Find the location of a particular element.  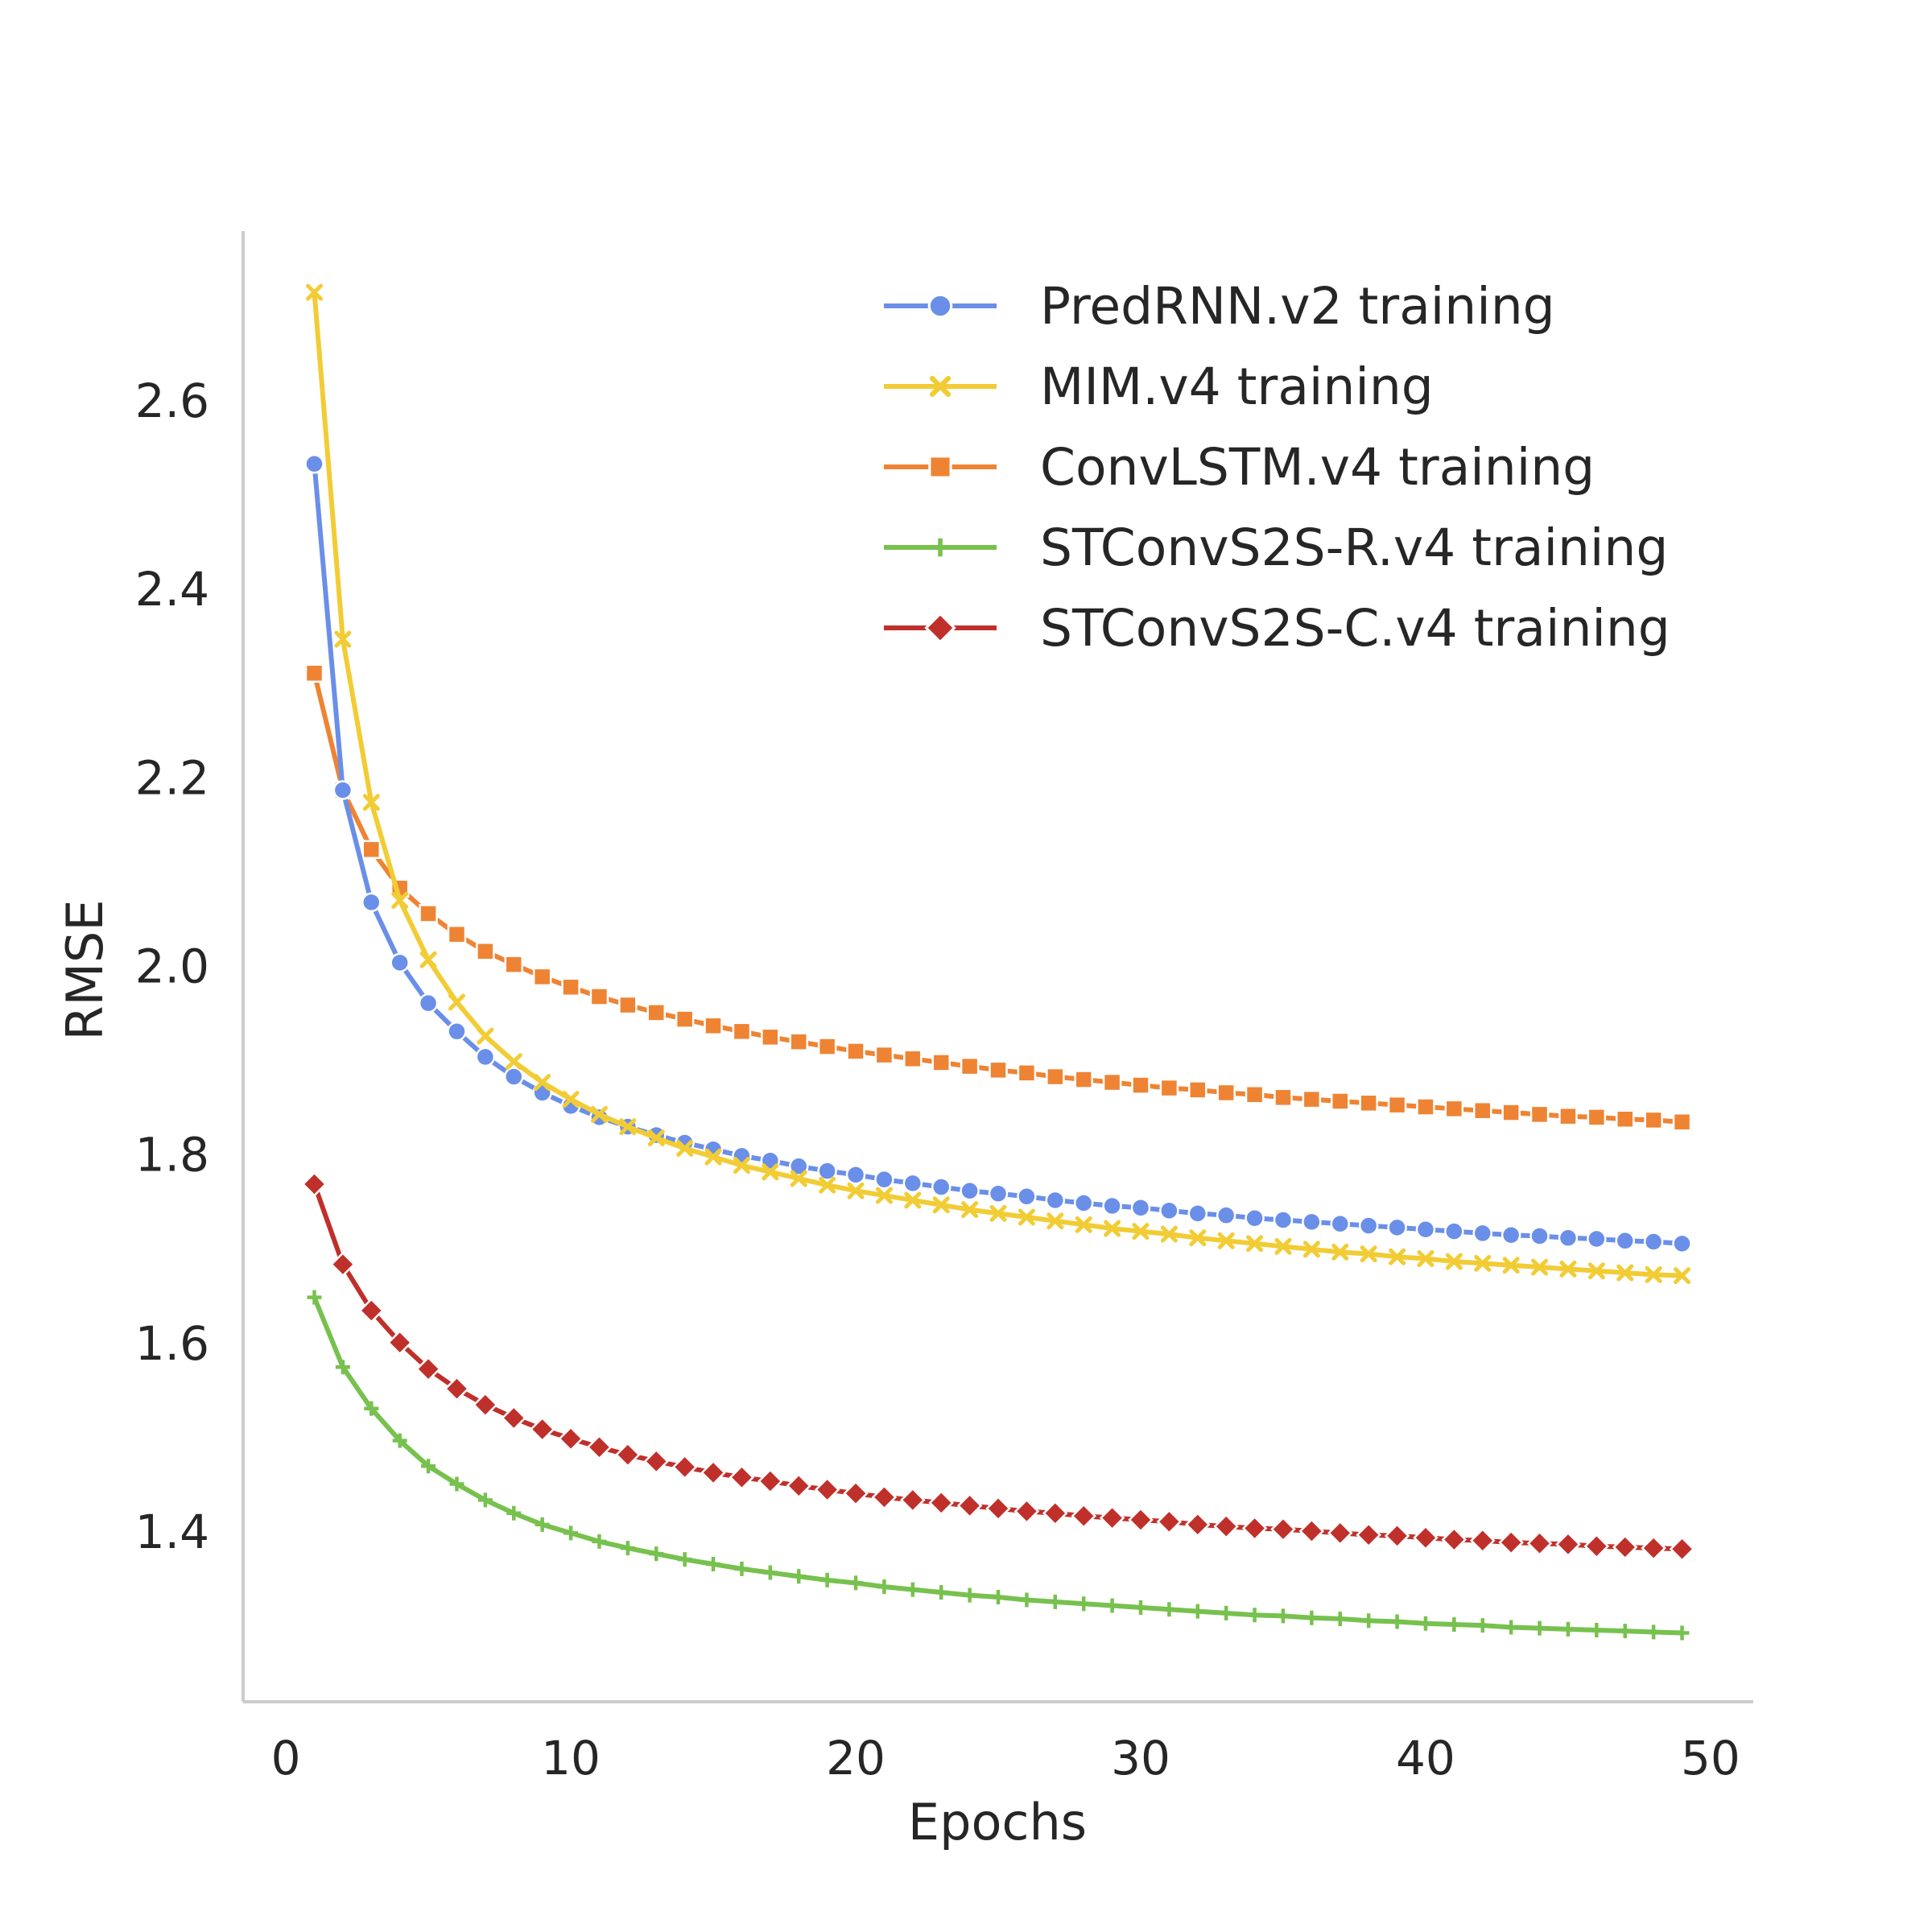

legend-item: STConvS2S-C.v4 training is located at coordinates (1277, 628).